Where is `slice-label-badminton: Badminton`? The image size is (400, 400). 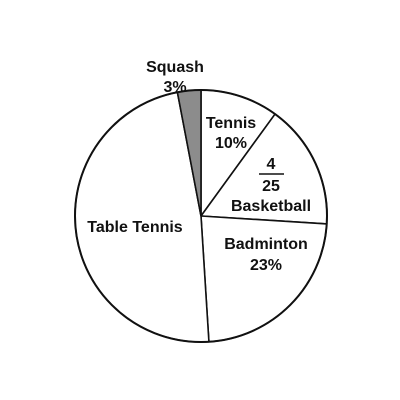 slice-label-badminton: Badminton is located at coordinates (266, 244).